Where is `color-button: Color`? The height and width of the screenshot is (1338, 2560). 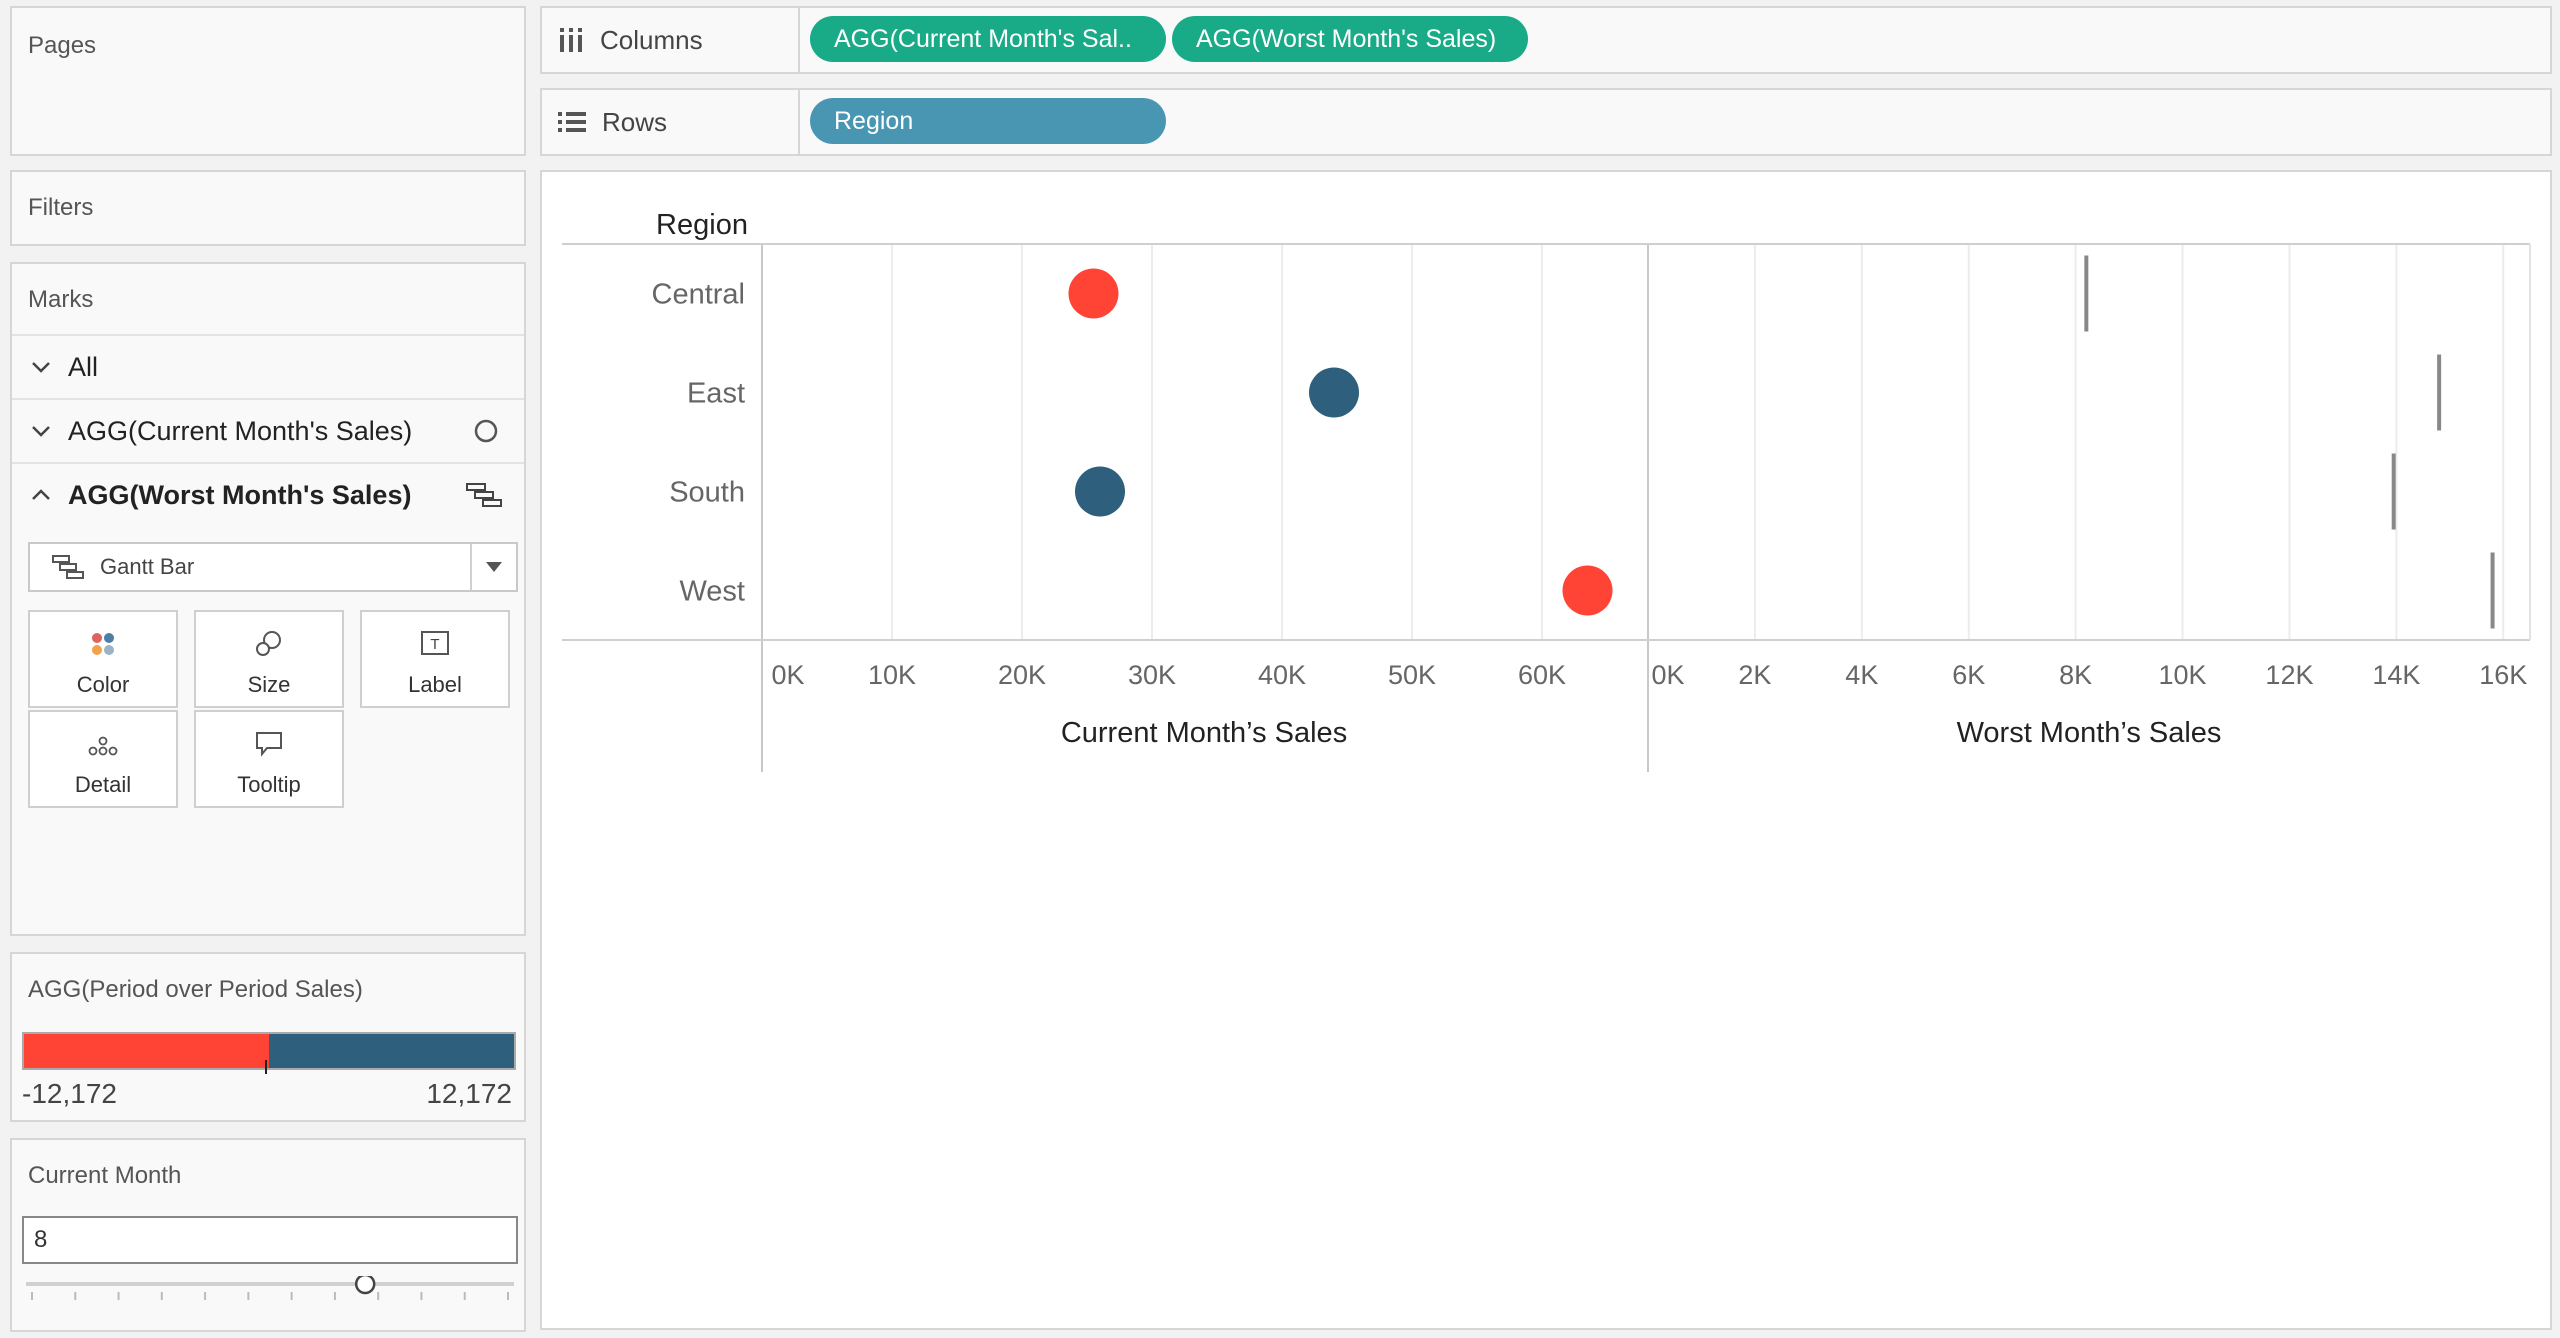
color-button: Color is located at coordinates (103, 659).